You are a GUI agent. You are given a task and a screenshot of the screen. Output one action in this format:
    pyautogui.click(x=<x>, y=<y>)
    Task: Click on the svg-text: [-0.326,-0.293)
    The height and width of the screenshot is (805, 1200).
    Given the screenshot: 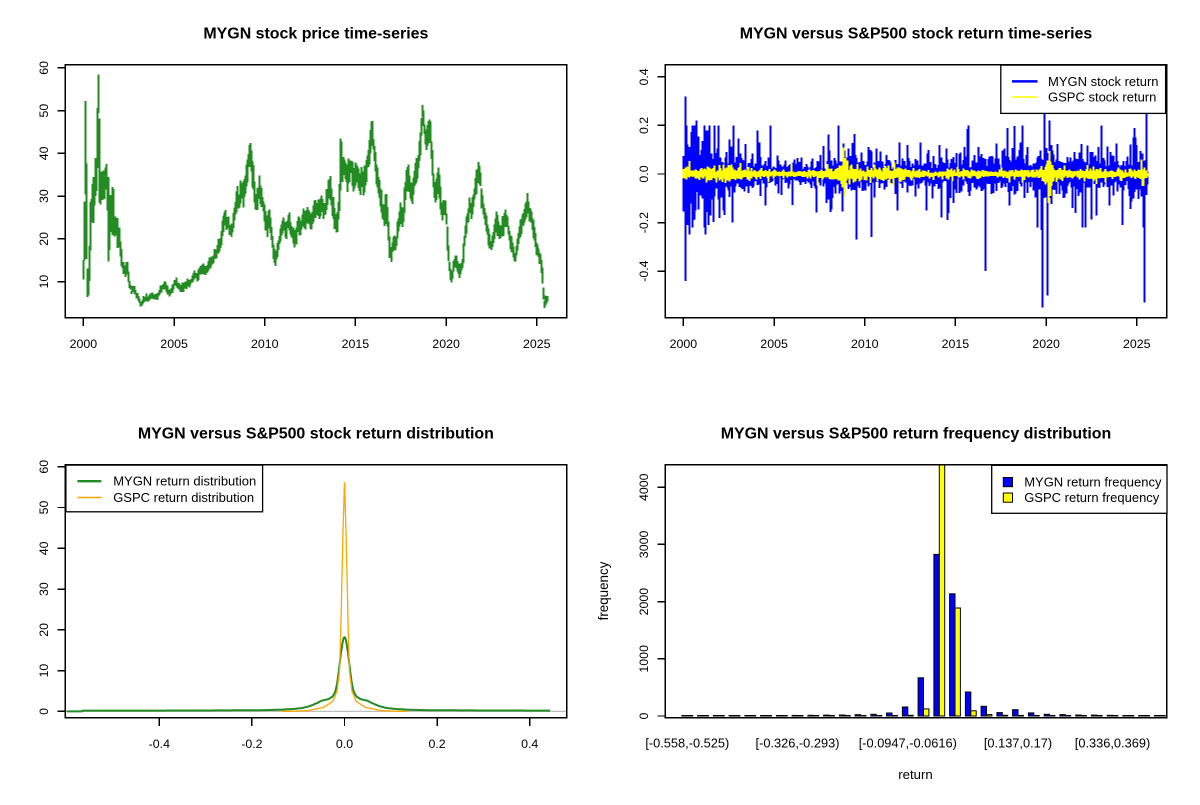 What is the action you would take?
    pyautogui.click(x=798, y=743)
    